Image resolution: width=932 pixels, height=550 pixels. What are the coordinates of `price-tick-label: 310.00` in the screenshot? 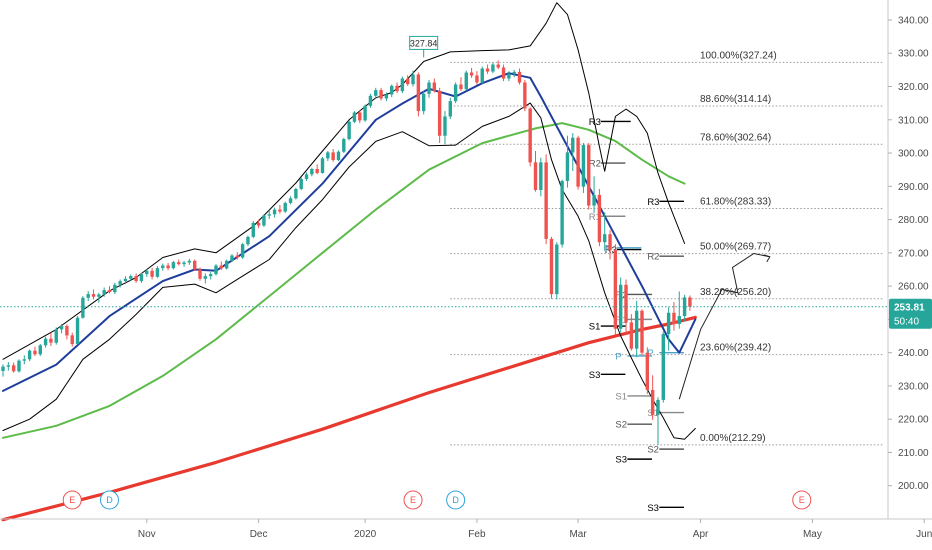 It's located at (913, 120).